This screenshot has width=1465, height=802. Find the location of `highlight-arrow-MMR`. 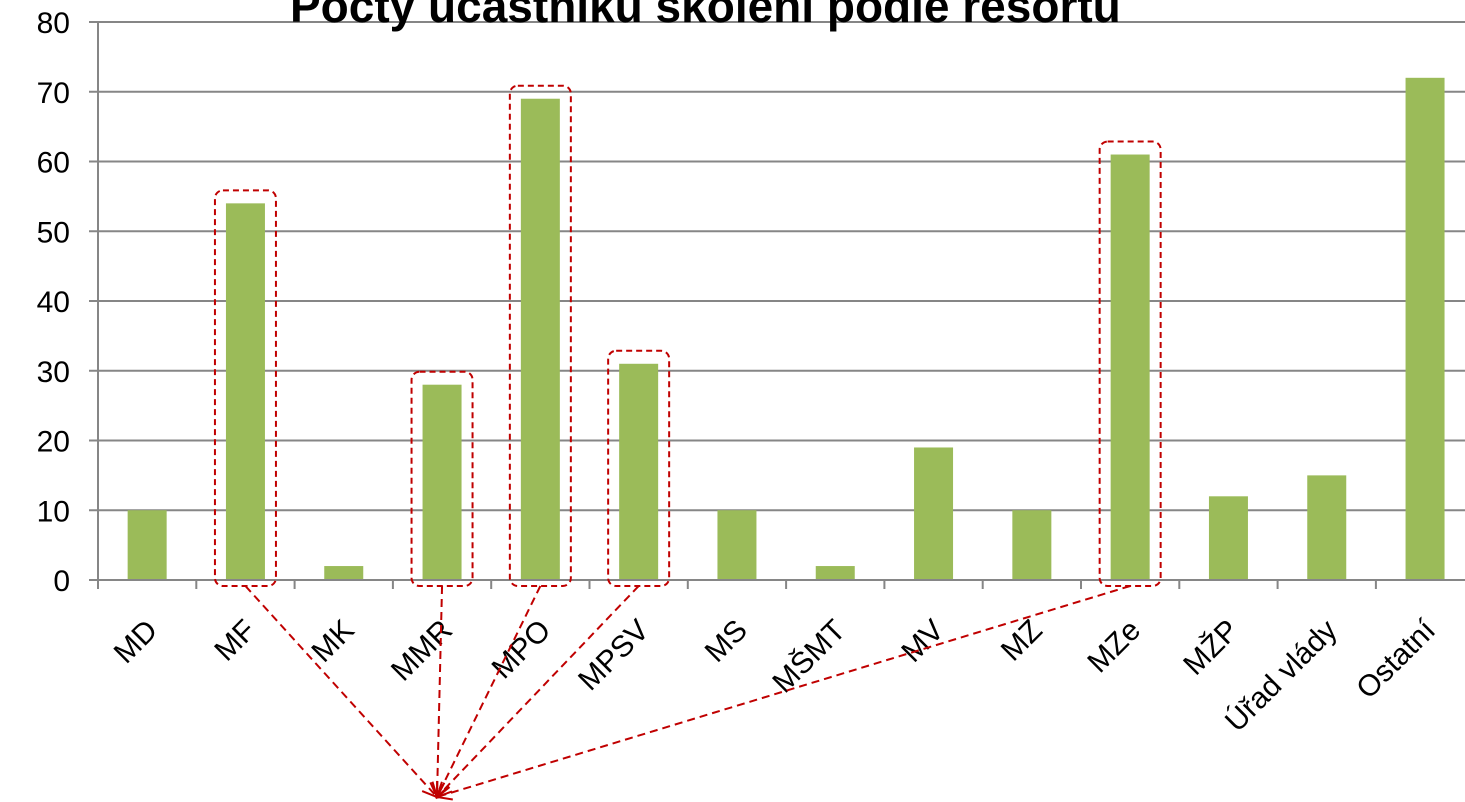

highlight-arrow-MMR is located at coordinates (440, 691).